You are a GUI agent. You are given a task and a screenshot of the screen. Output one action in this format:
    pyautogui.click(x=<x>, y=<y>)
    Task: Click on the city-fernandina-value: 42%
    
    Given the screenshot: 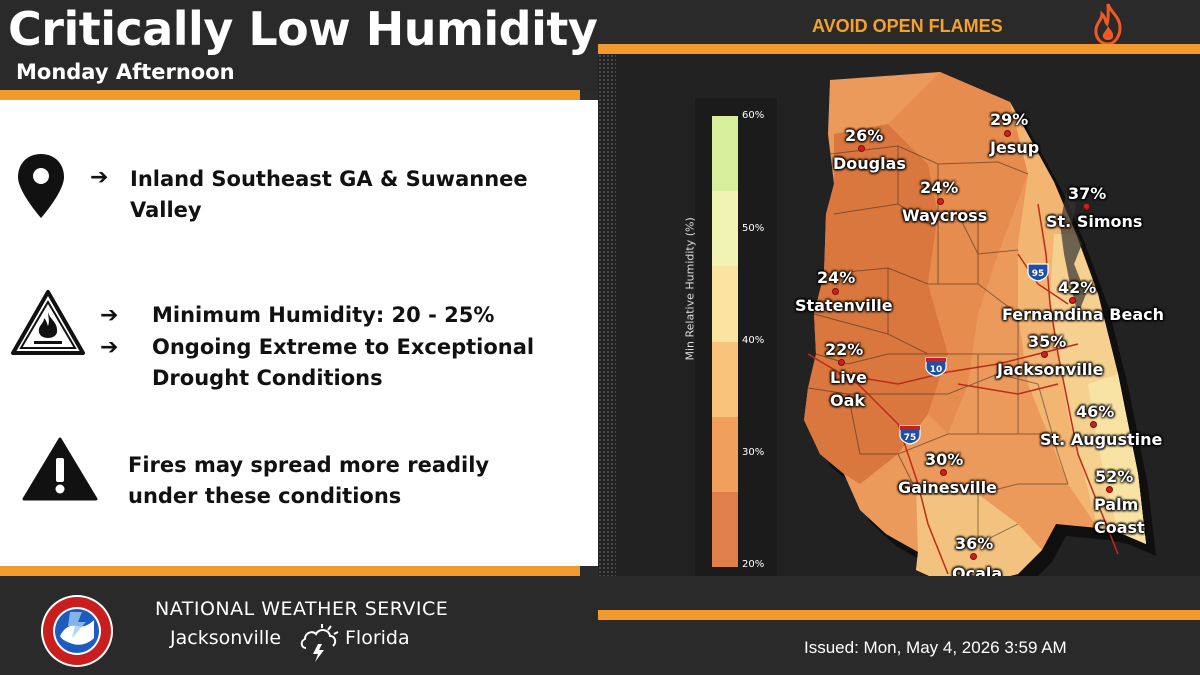 What is the action you would take?
    pyautogui.click(x=1077, y=287)
    